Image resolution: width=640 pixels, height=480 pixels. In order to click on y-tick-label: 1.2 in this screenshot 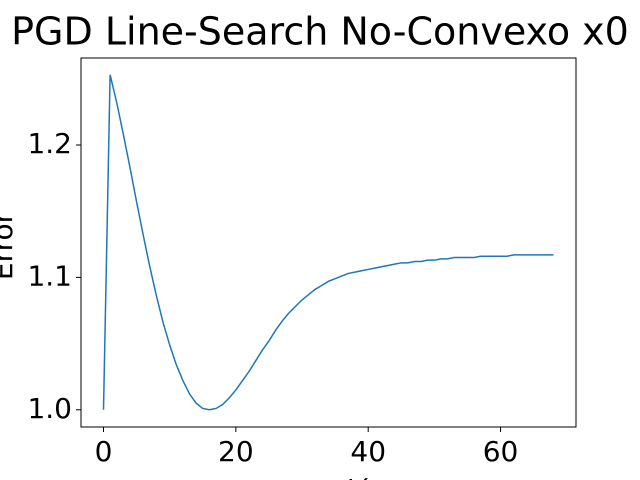, I will do `click(49, 143)`.